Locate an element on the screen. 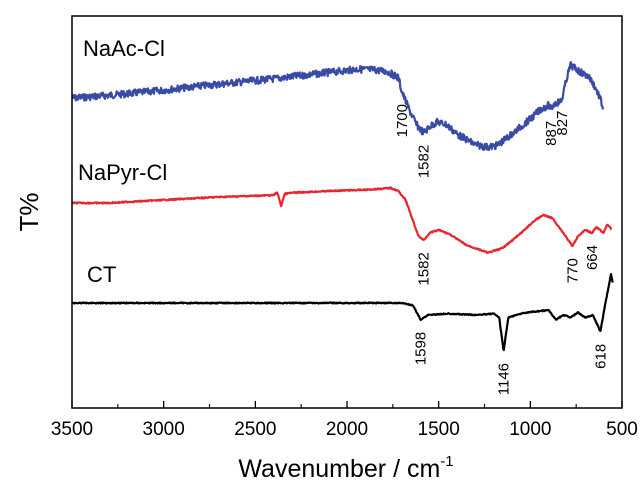  peak-annotation: 827 is located at coordinates (562, 123).